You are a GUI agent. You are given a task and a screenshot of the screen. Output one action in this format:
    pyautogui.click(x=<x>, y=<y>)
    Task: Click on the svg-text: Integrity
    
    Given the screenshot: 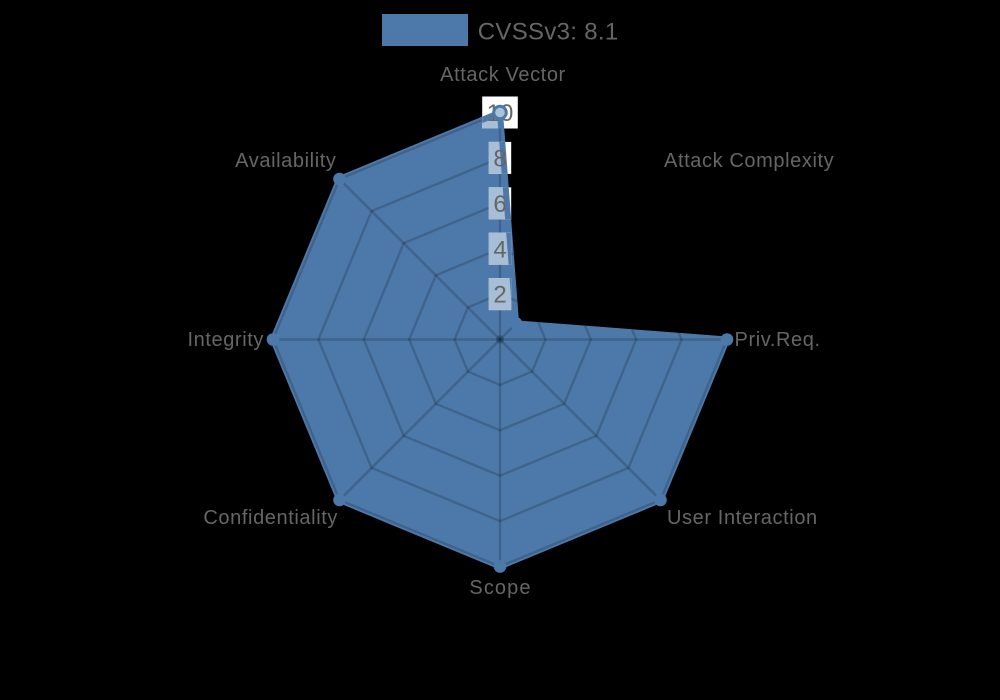 What is the action you would take?
    pyautogui.click(x=225, y=340)
    